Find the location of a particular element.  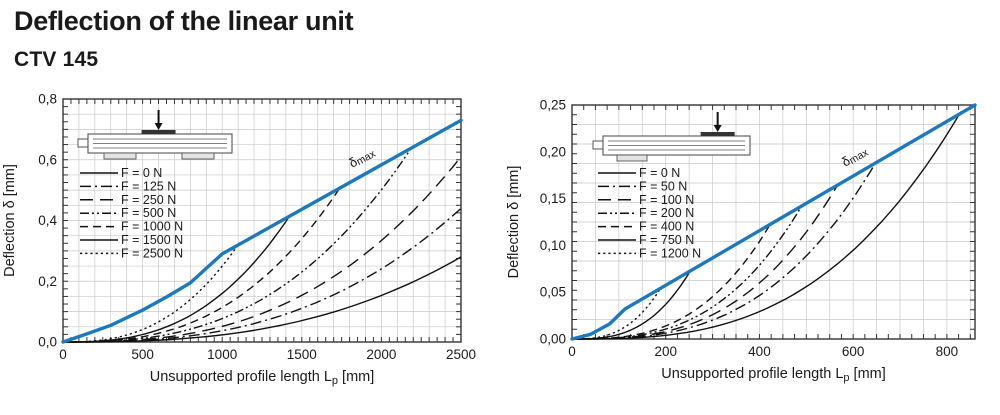

legend-label: F = 1200 N is located at coordinates (670, 253).